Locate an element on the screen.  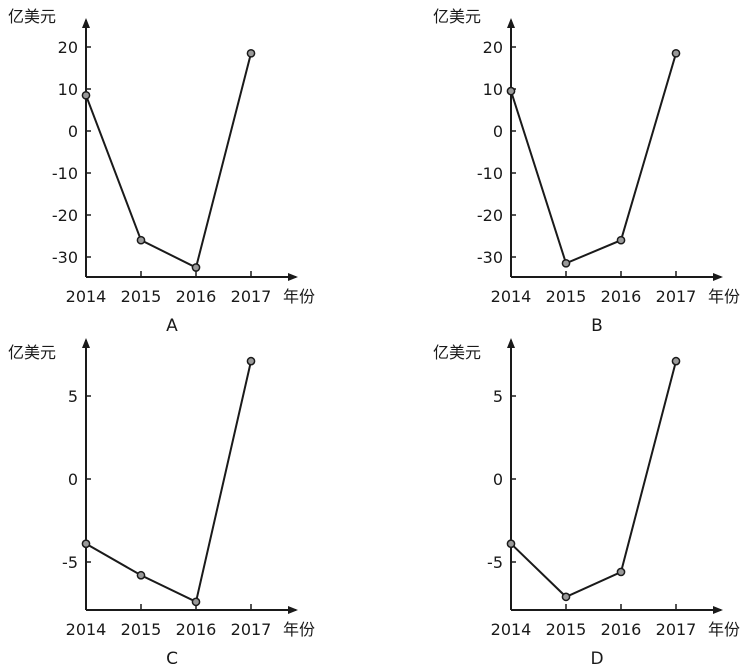
panel-label: D is located at coordinates (596, 659).